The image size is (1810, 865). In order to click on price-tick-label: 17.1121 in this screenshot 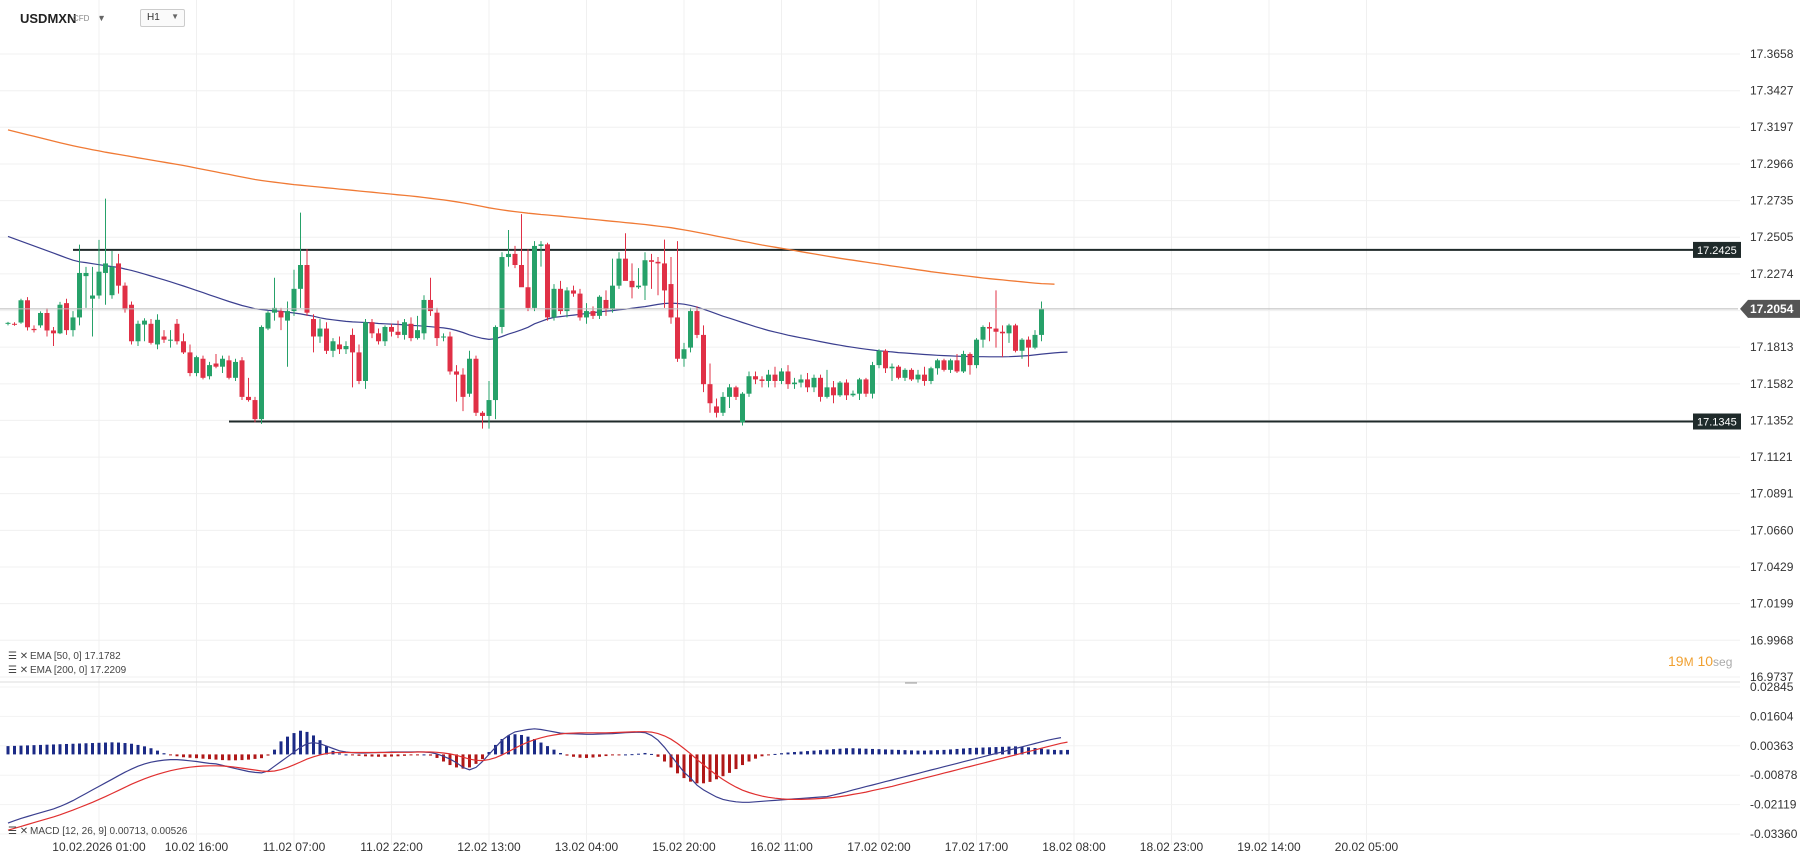, I will do `click(1771, 457)`.